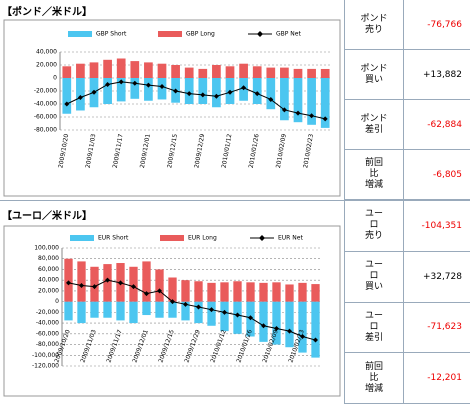 The image size is (470, 404). Describe the element at coordinates (444, 24) in the screenshot. I see `stats-value: -76,766` at that location.